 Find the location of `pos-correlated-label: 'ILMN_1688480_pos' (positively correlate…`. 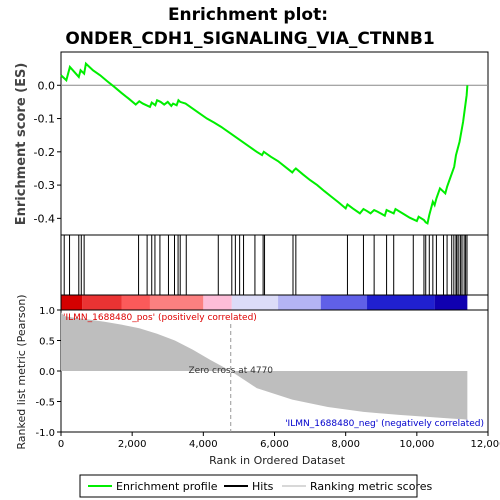

pos-correlated-label: 'ILMN_1688480_pos' (positively correlate… is located at coordinates (160, 318).